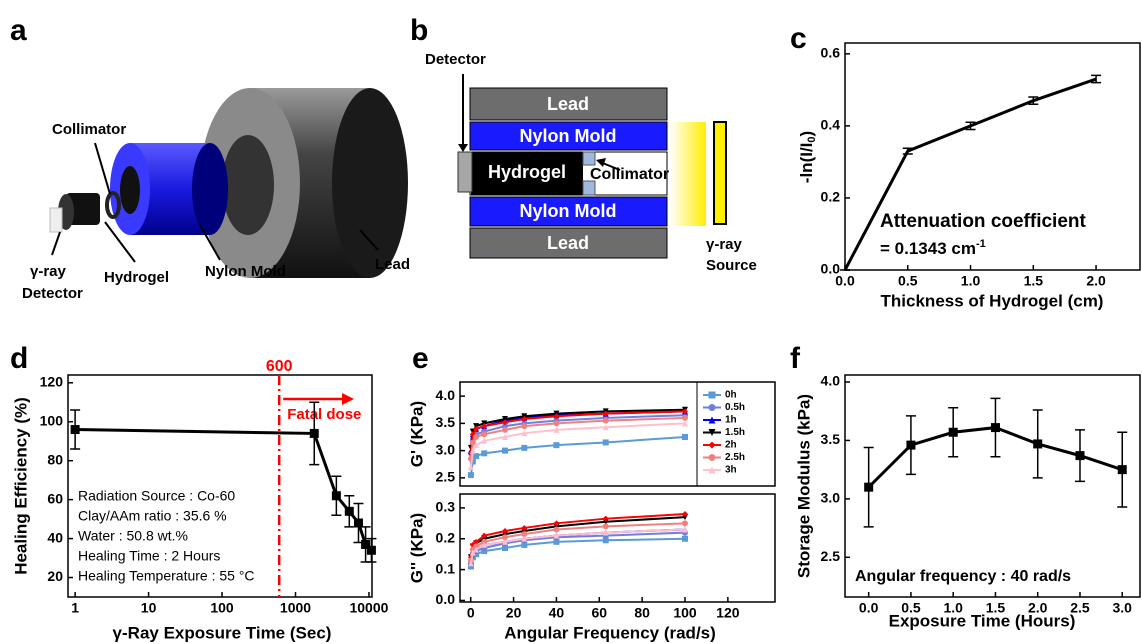 The width and height of the screenshot is (1142, 644). What do you see at coordinates (75, 608) in the screenshot?
I see `x-tick-label: 1` at bounding box center [75, 608].